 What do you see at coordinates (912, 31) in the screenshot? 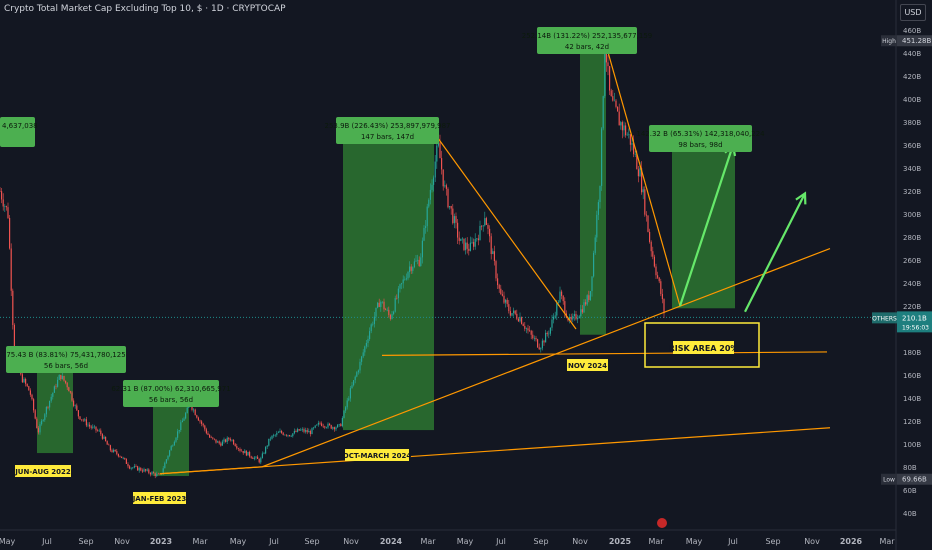
I see `y-tick-label: 460B` at bounding box center [912, 31].